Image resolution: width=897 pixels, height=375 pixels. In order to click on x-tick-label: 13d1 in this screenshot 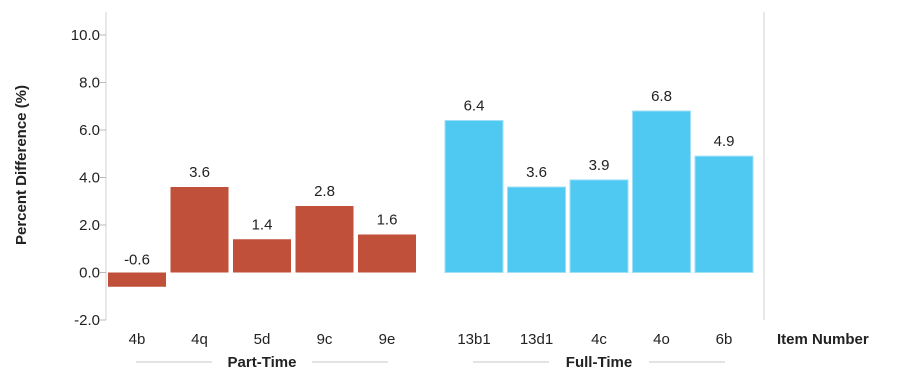, I will do `click(536, 339)`.